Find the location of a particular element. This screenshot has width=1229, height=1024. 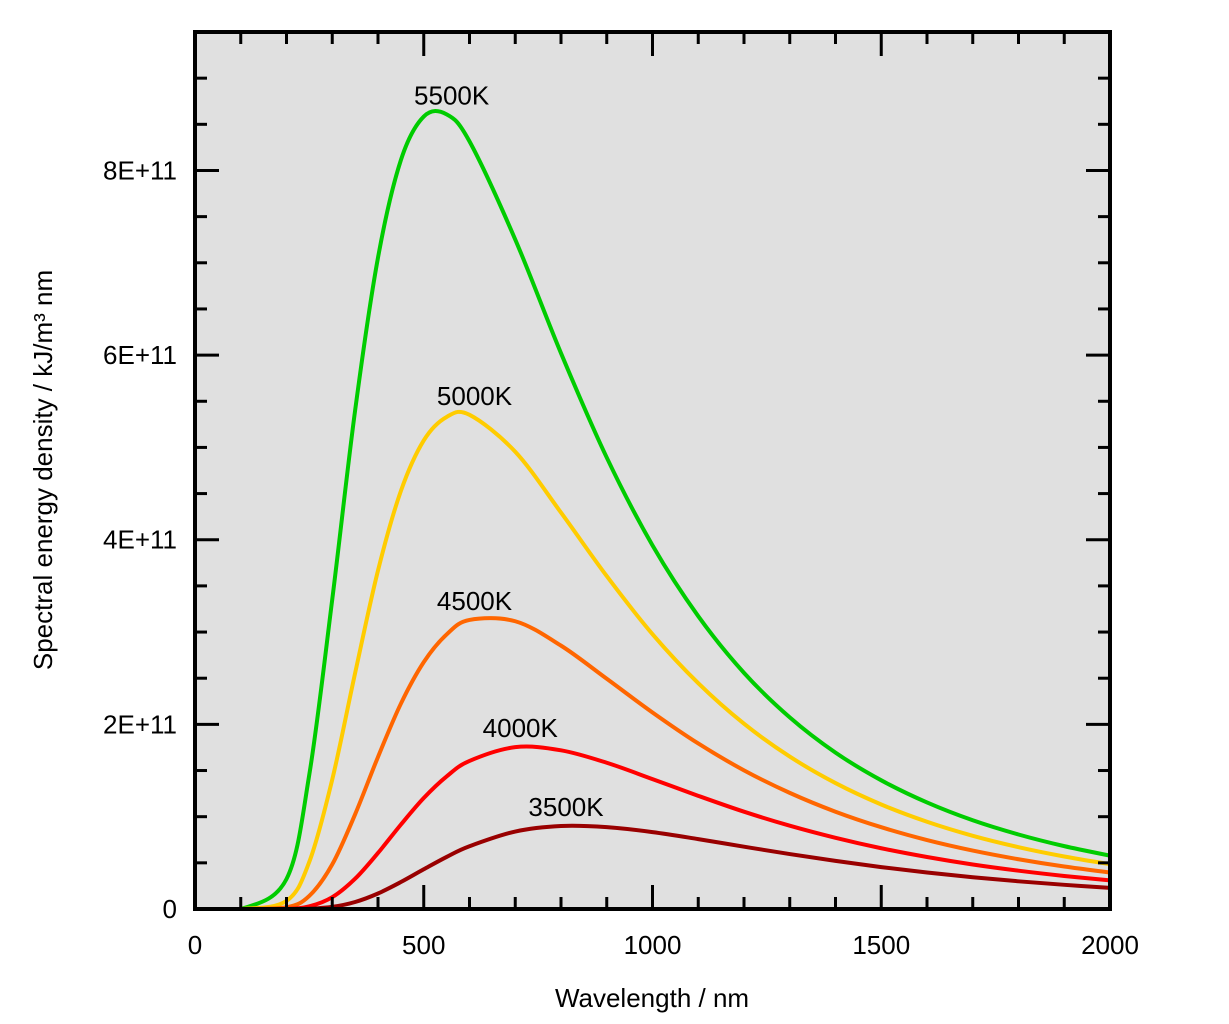

series-label: 4500K is located at coordinates (475, 601).